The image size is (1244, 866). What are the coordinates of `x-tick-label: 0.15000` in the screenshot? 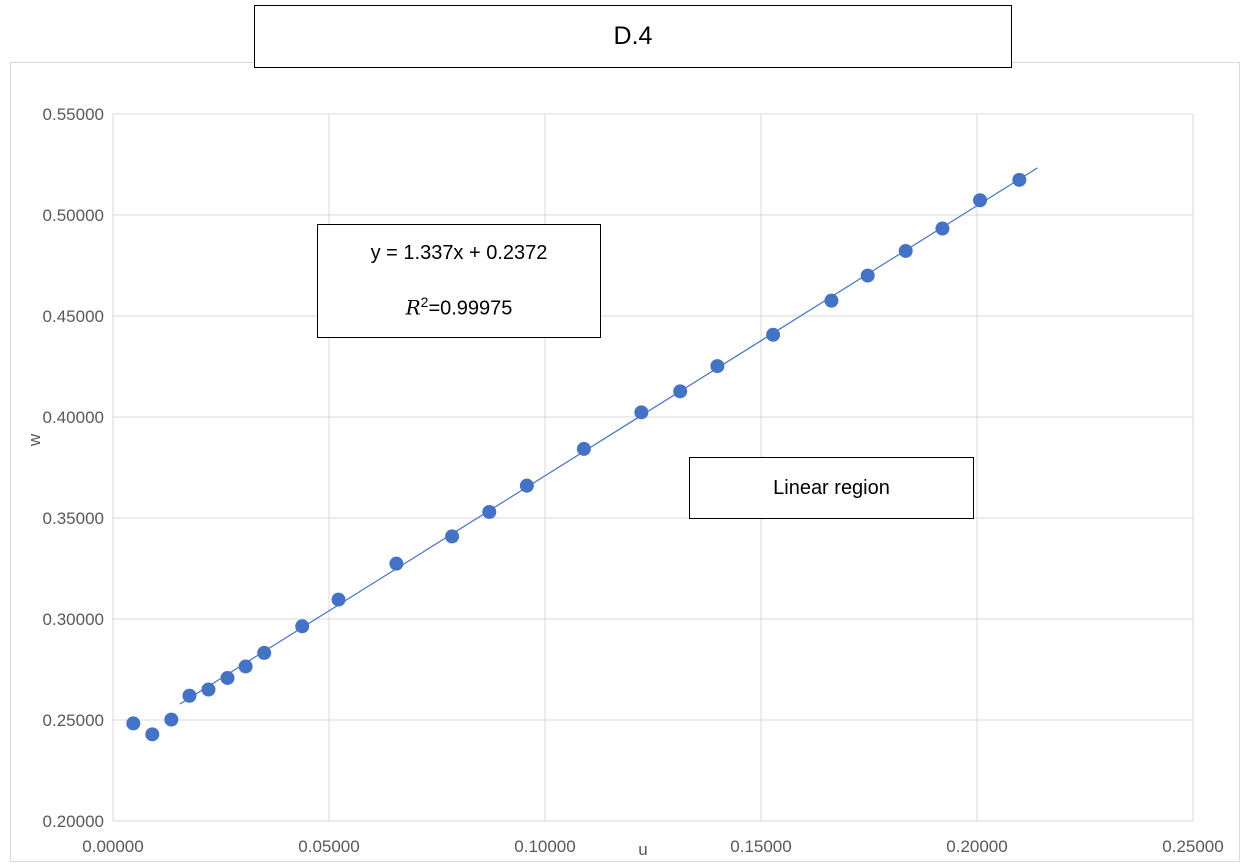 It's located at (760, 846).